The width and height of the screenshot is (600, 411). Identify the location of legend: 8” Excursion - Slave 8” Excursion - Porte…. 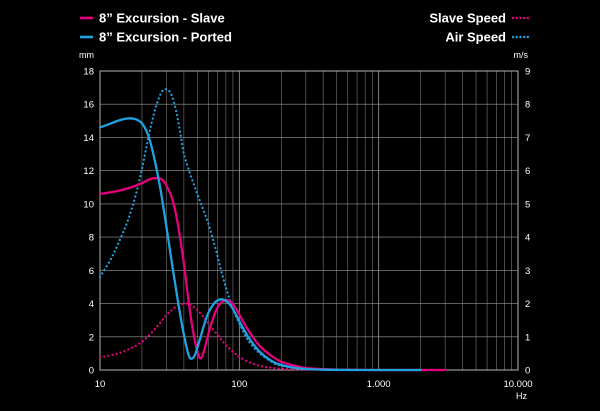
(305, 28).